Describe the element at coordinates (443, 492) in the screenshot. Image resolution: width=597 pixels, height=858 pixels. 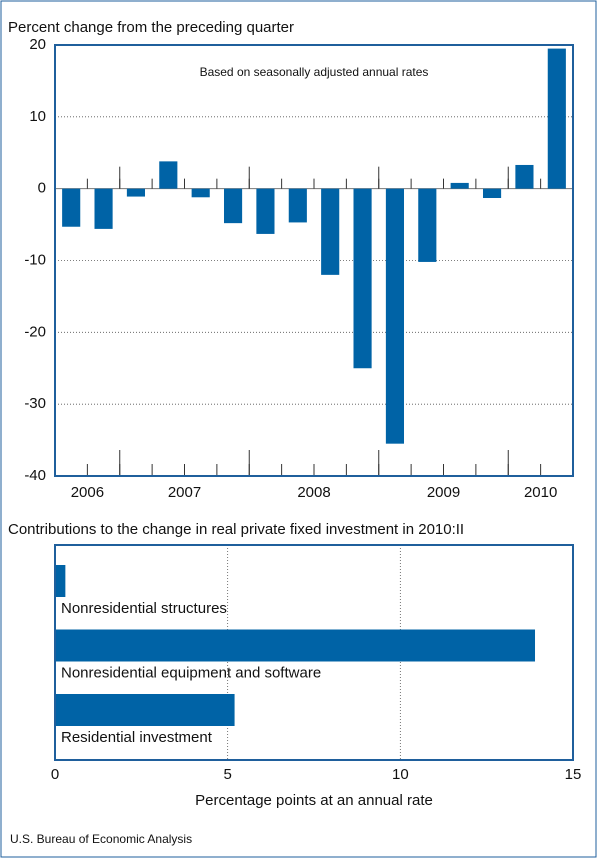
I see `x-tick-label: 2009` at that location.